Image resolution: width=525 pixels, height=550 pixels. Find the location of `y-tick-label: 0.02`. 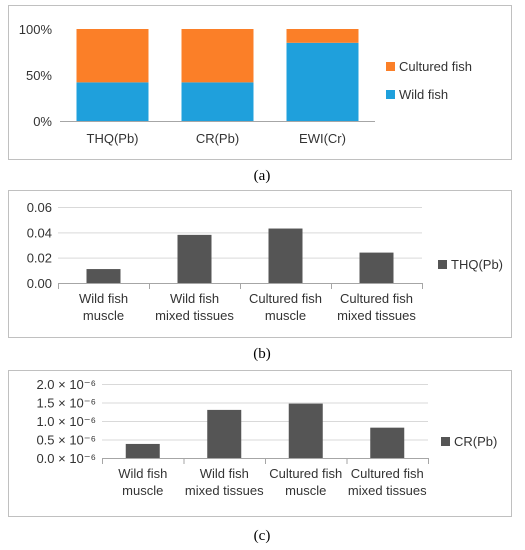

y-tick-label: 0.02 is located at coordinates (39, 258).